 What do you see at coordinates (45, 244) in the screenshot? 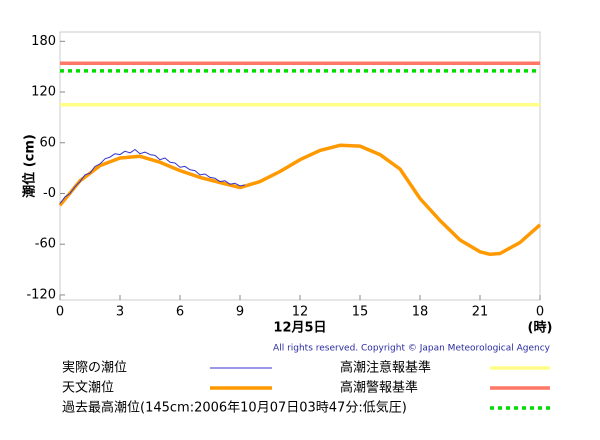
I see `y-tick-label: -60` at bounding box center [45, 244].